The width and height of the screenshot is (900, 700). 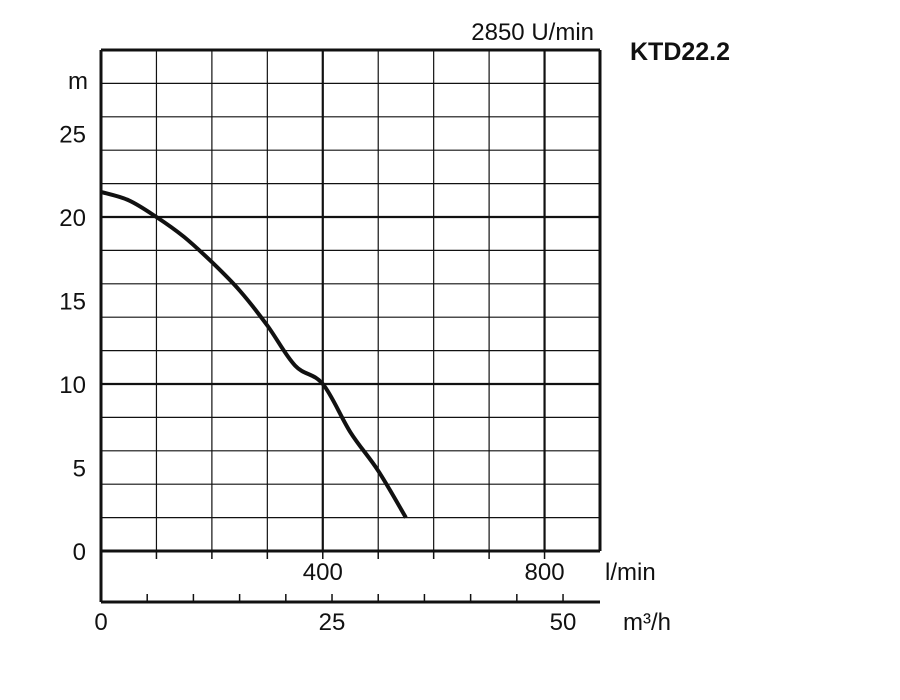 What do you see at coordinates (79, 552) in the screenshot?
I see `y-tick-label: 0` at bounding box center [79, 552].